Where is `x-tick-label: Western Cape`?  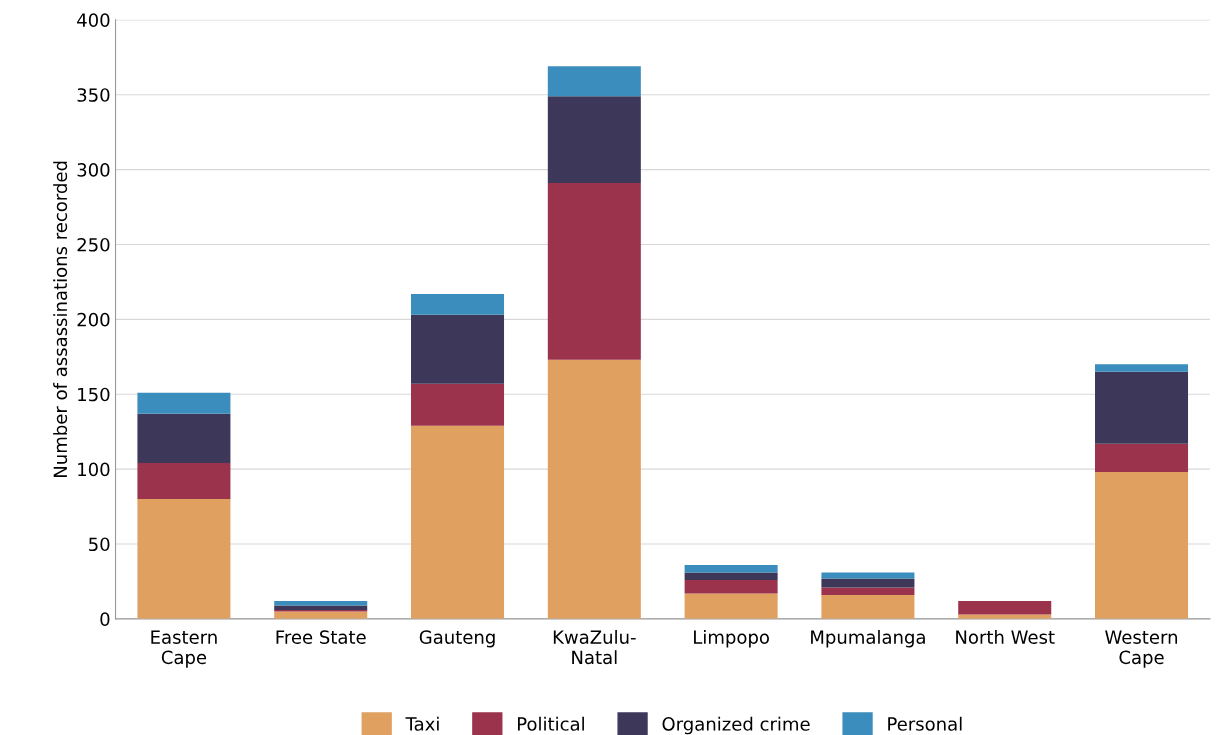
x-tick-label: Western Cape is located at coordinates (1141, 649).